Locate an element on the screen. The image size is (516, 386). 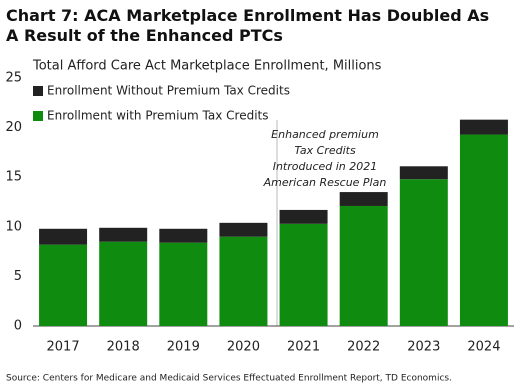
x-tick-label: 2017 is located at coordinates (63, 347).